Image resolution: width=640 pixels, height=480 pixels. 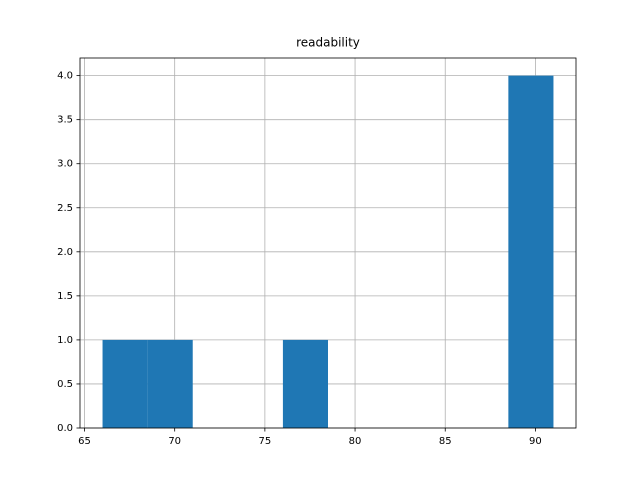 What do you see at coordinates (65, 384) in the screenshot?
I see `y-tick-label: 0.5` at bounding box center [65, 384].